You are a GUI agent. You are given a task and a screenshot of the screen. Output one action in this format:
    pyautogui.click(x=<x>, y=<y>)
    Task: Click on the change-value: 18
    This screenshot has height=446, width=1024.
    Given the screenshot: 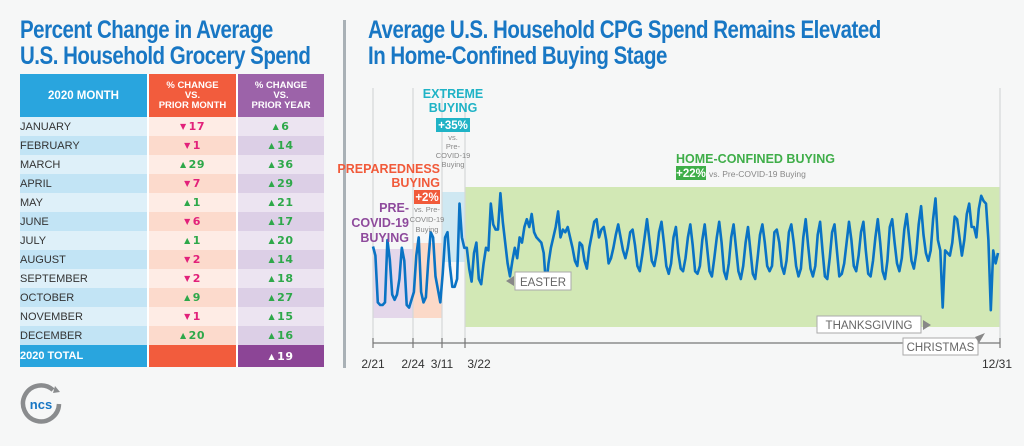 What is the action you would take?
    pyautogui.click(x=285, y=278)
    